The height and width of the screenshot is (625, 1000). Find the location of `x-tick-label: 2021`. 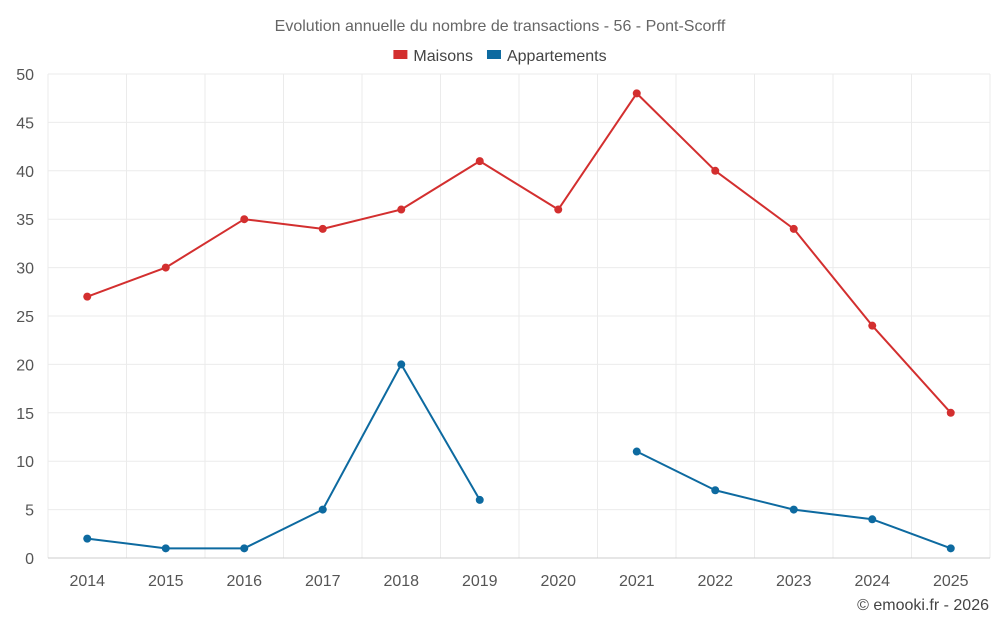

x-tick-label: 2021 is located at coordinates (637, 581).